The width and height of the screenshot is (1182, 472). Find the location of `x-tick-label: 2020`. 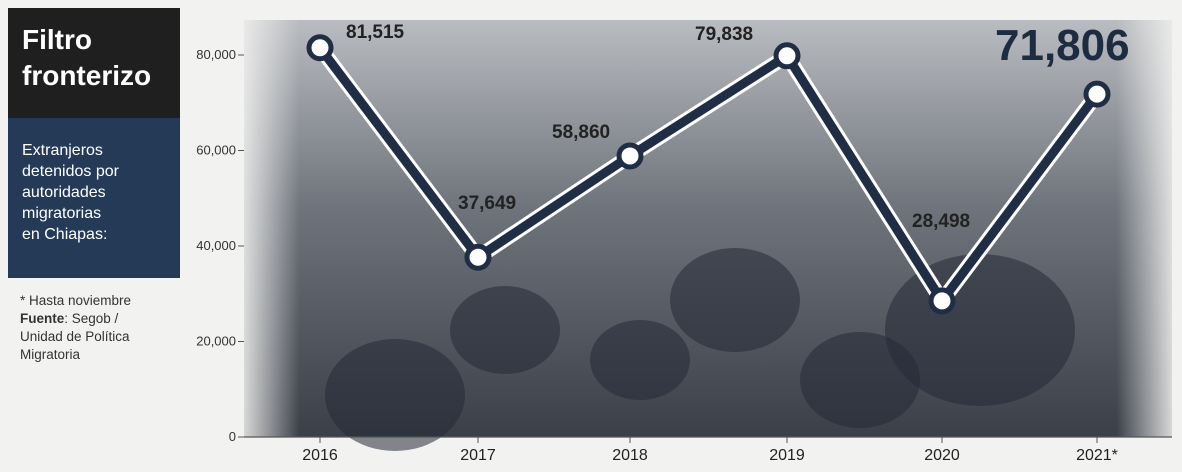

x-tick-label: 2020 is located at coordinates (942, 455).